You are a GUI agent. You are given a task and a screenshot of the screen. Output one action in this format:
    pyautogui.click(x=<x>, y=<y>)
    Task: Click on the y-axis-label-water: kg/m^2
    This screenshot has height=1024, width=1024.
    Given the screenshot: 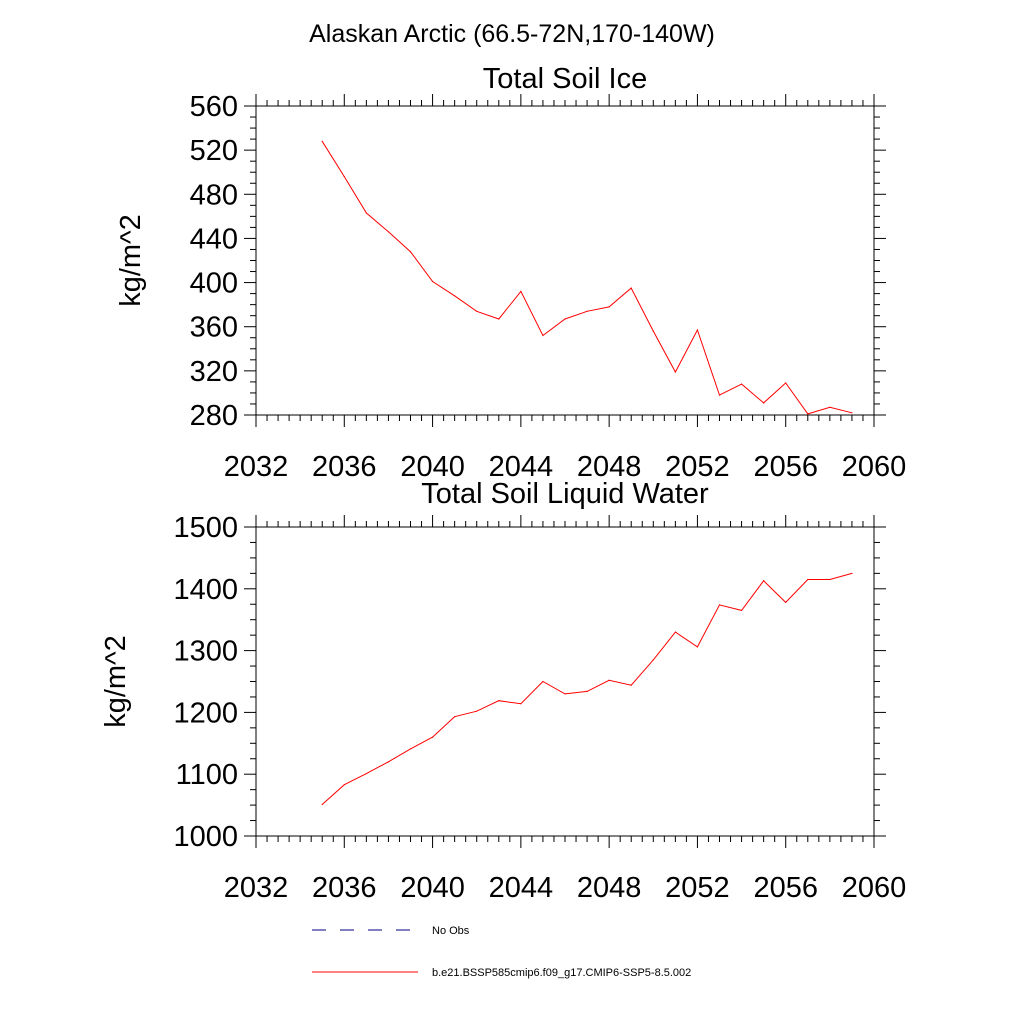 What is the action you would take?
    pyautogui.click(x=116, y=681)
    